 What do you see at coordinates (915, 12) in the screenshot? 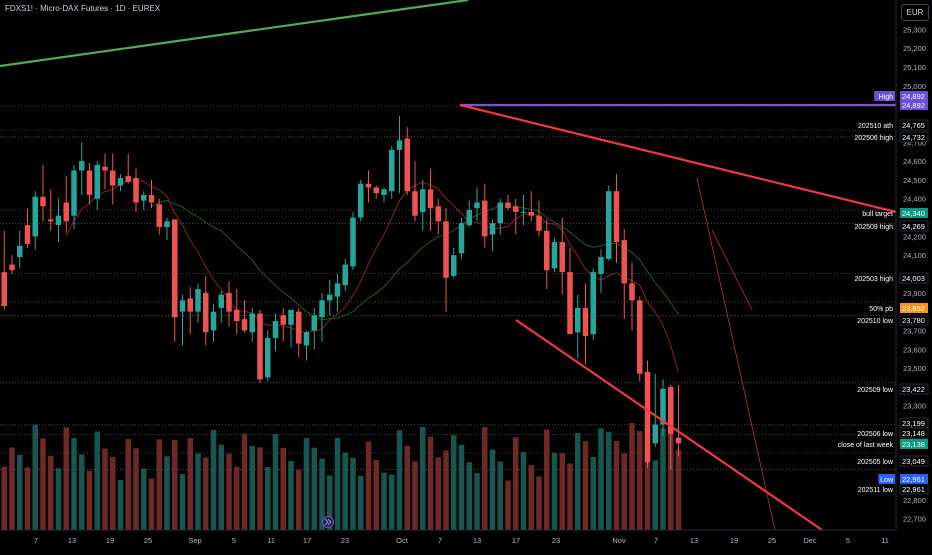
I see `currency-button: EUR` at bounding box center [915, 12].